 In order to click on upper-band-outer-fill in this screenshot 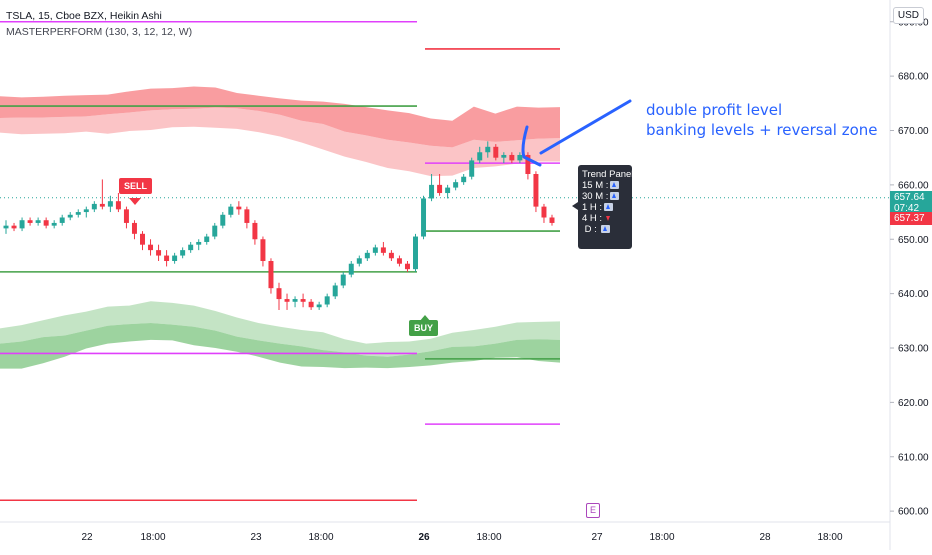, I will do `click(280, 117)`.